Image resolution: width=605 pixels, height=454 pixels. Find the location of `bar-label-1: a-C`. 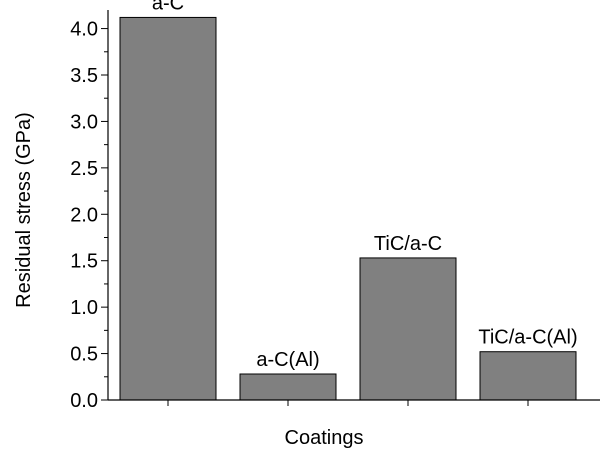

bar-label-1: a-C is located at coordinates (168, 7).